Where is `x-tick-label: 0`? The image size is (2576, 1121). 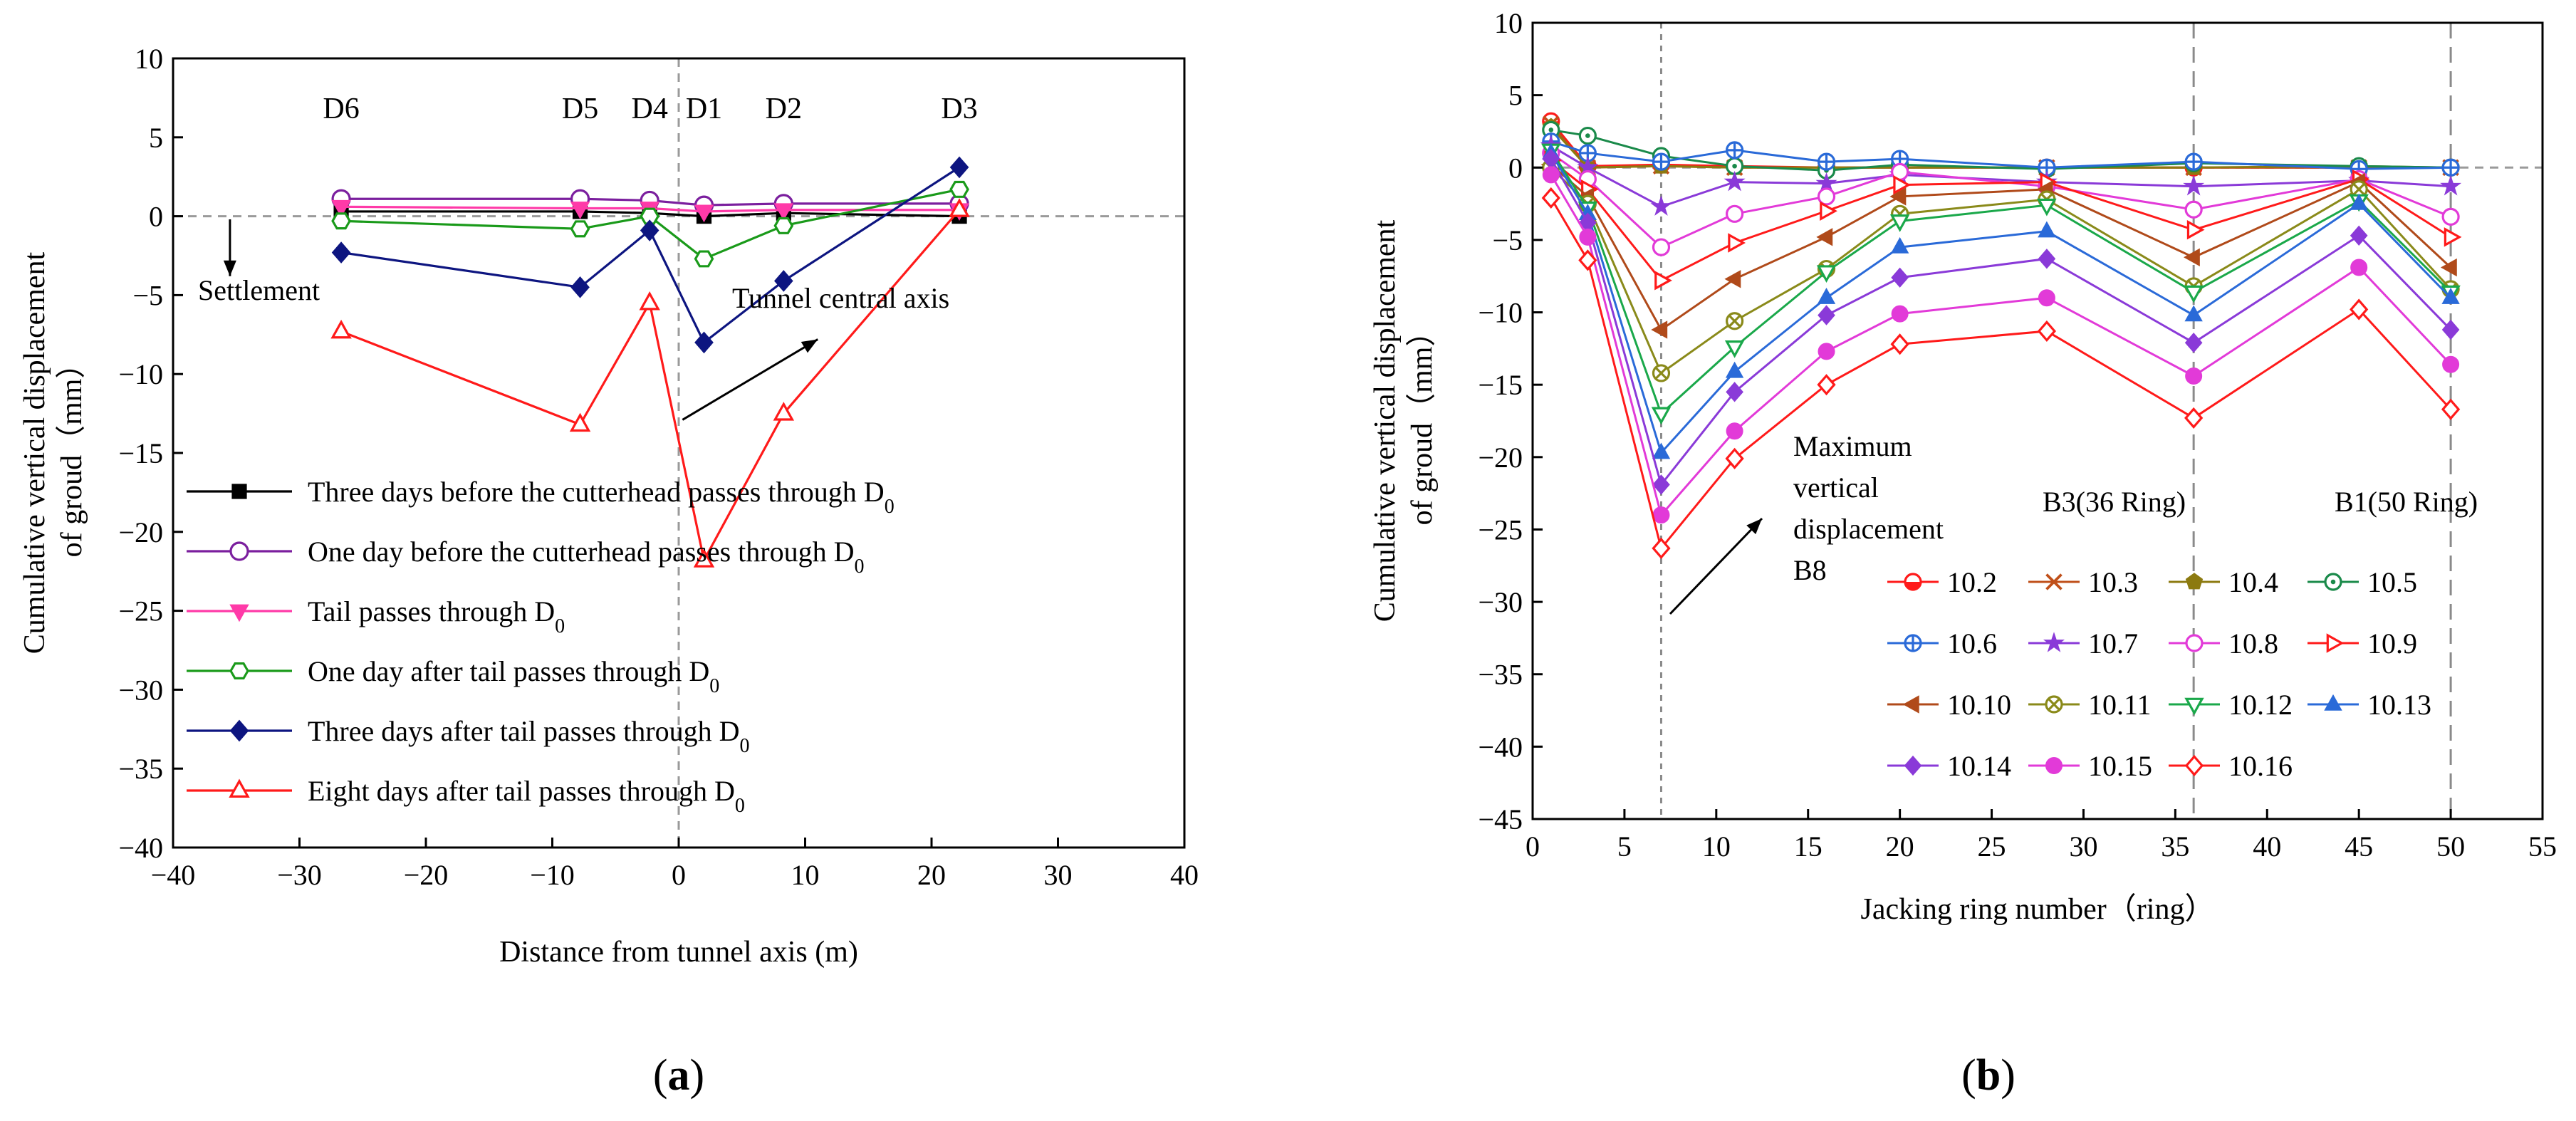
x-tick-label: 0 is located at coordinates (1533, 846).